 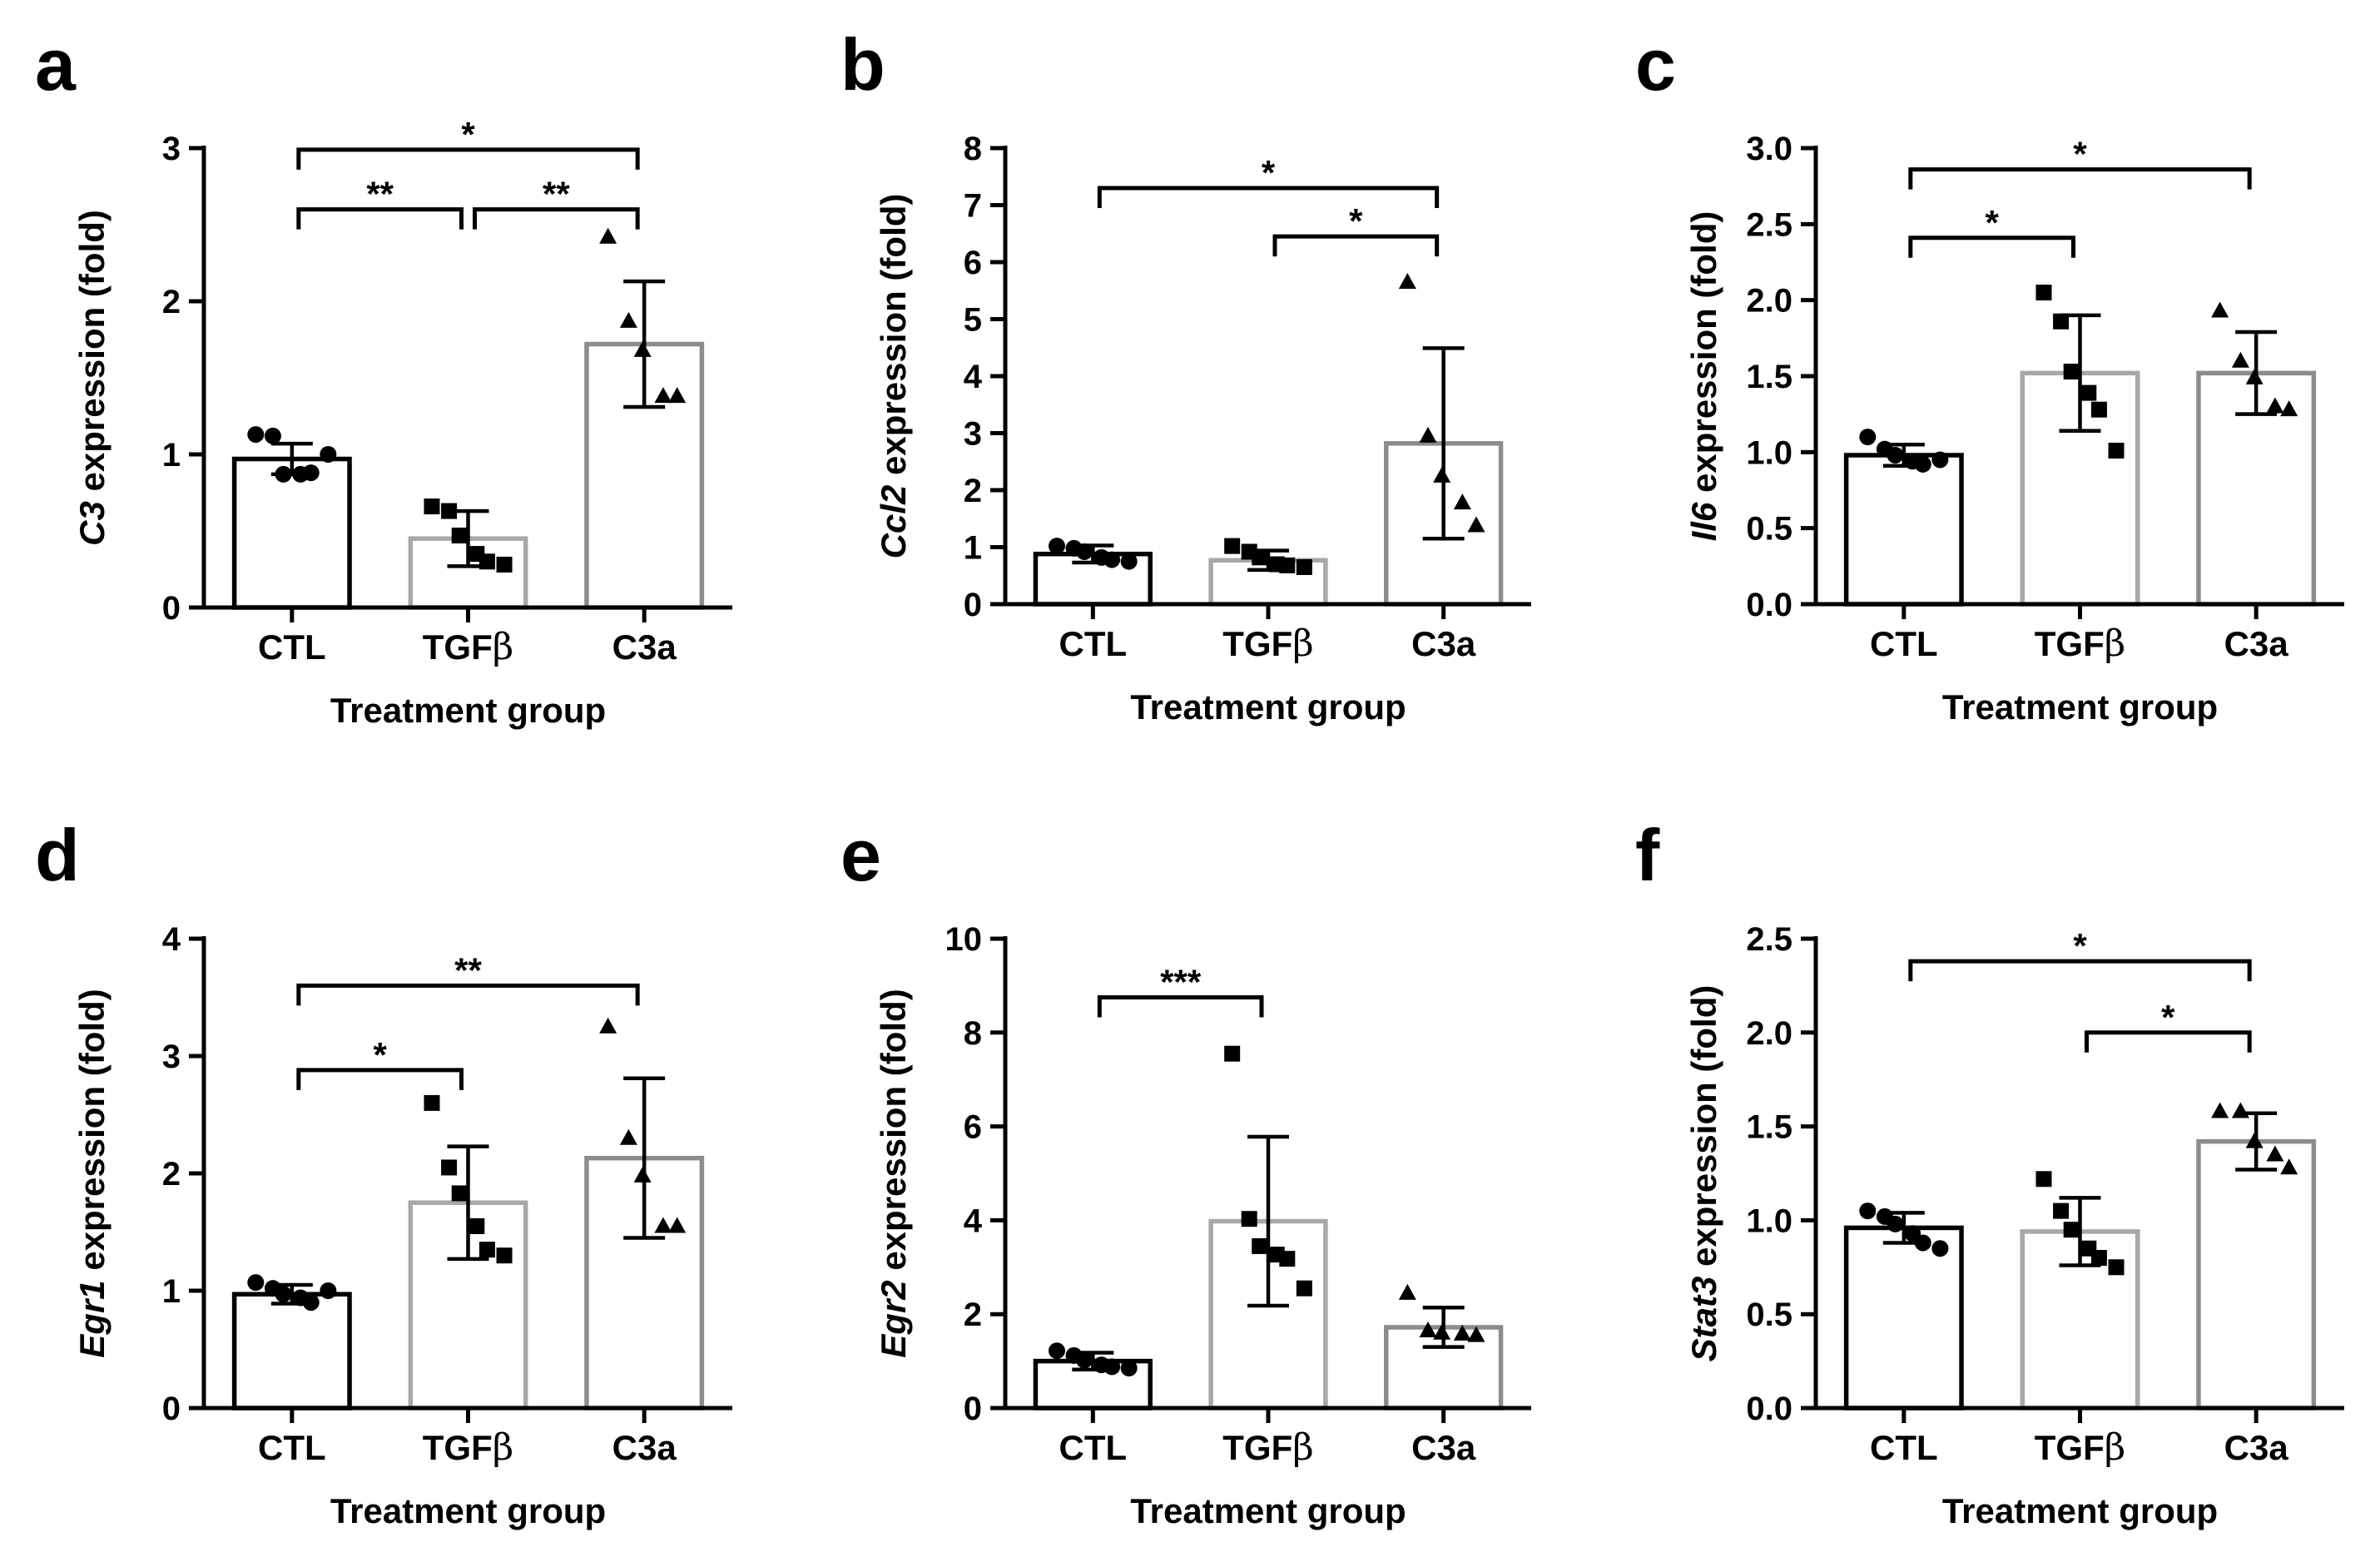 What do you see at coordinates (2080, 373) in the screenshot?
I see `panel-c-errorbar-tgfb` at bounding box center [2080, 373].